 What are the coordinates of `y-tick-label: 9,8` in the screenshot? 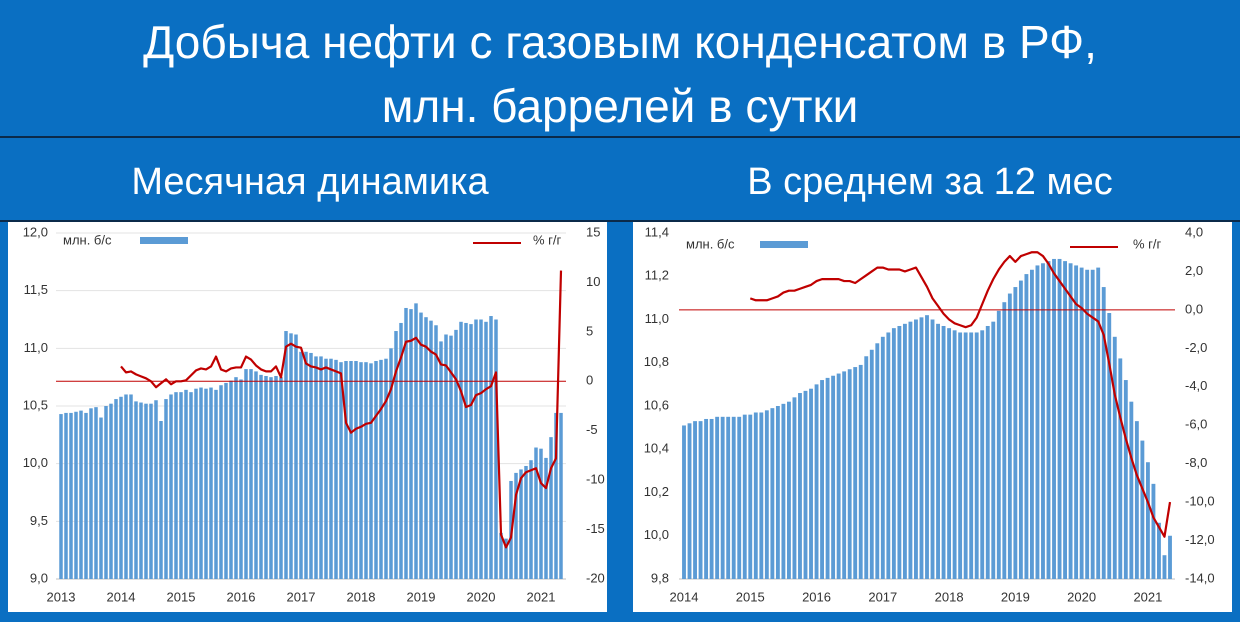 It's located at (660, 577).